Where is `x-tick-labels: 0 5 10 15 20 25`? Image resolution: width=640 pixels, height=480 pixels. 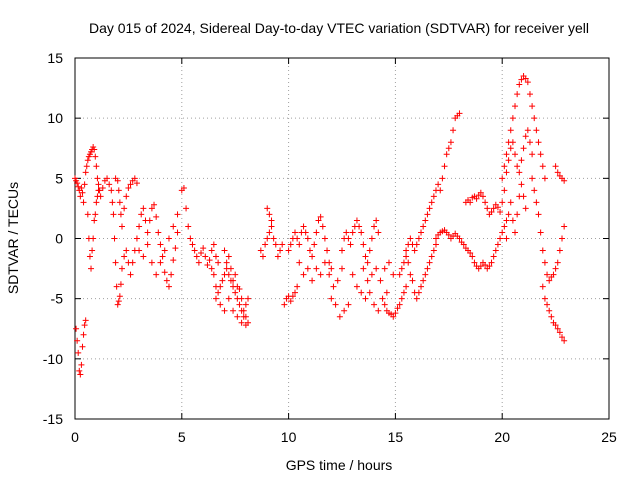 x-tick-labels: 0 5 10 15 20 25 is located at coordinates (344, 437).